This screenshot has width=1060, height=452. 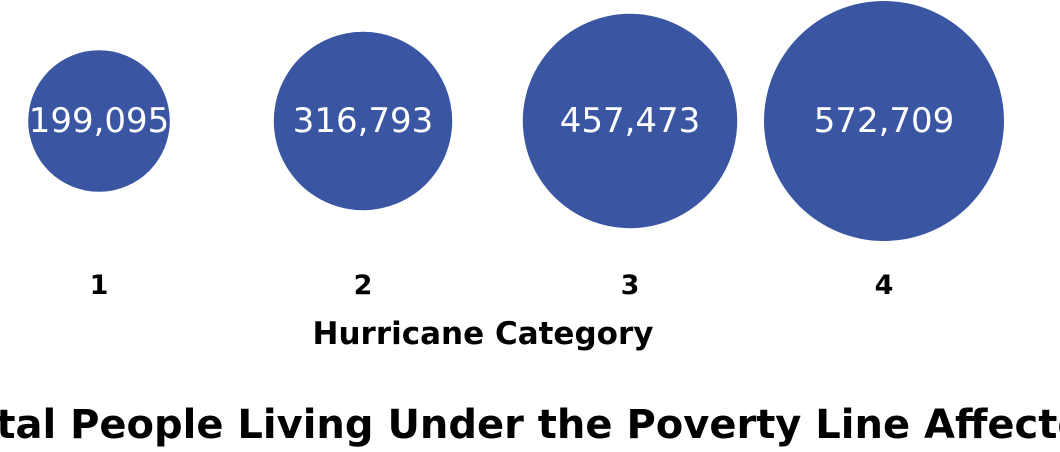 What do you see at coordinates (483, 334) in the screenshot?
I see `x-axis-title: Hurricane Category` at bounding box center [483, 334].